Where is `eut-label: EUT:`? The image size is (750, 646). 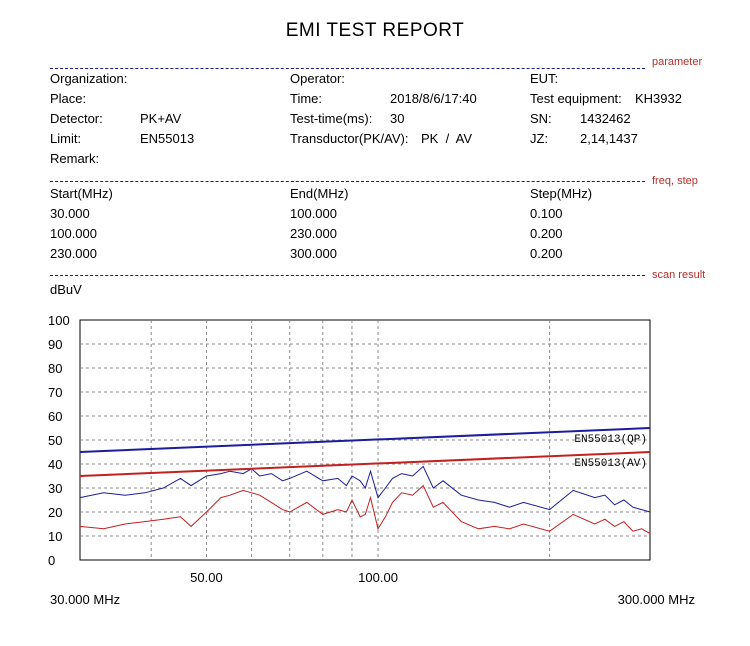
eut-label: EUT: is located at coordinates (544, 78).